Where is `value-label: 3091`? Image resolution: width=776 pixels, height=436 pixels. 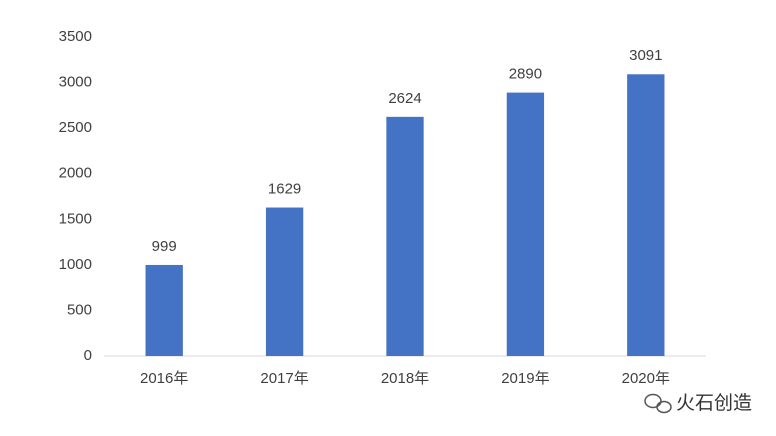 value-label: 3091 is located at coordinates (645, 55).